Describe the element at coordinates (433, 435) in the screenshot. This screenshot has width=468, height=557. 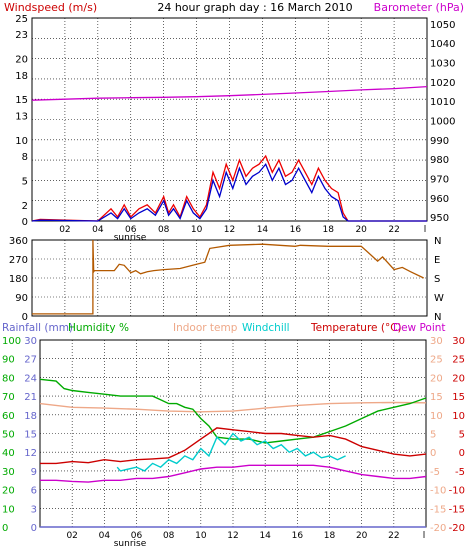
I see `temp-y-tick-label: 5` at that location.